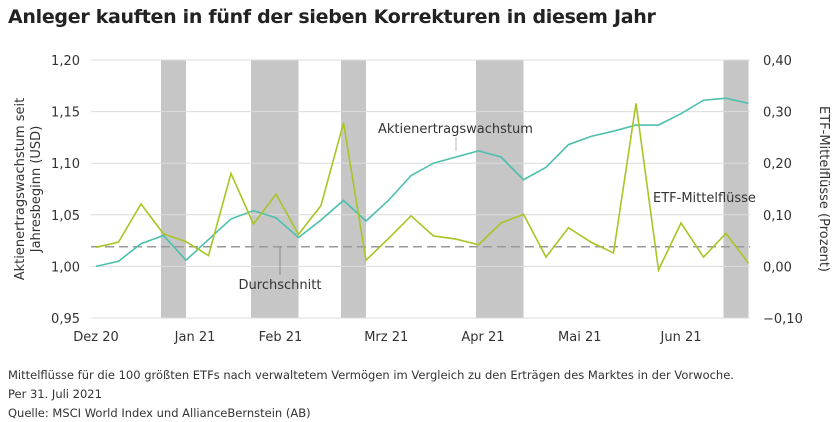  I want to click on y2-tick-label: 0,40, so click(777, 61).